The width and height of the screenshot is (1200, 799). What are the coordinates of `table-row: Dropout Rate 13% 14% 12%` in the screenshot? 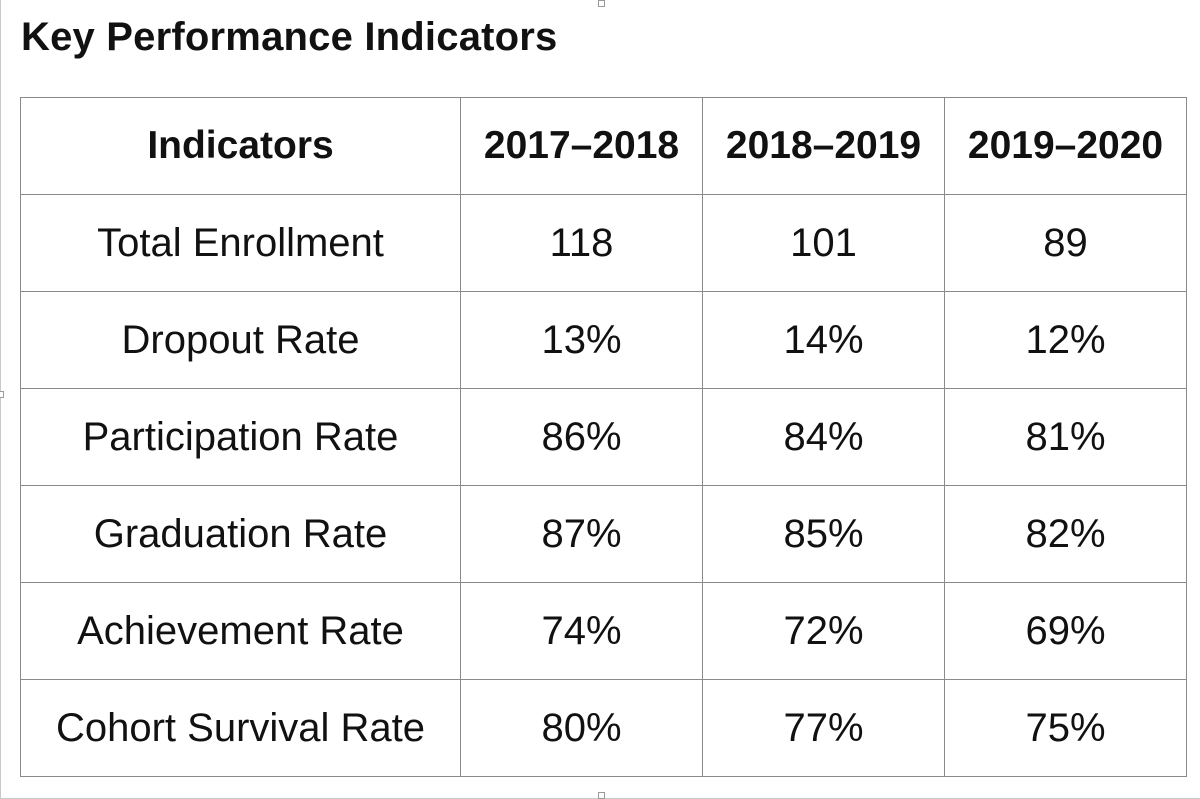 It's located at (603, 340).